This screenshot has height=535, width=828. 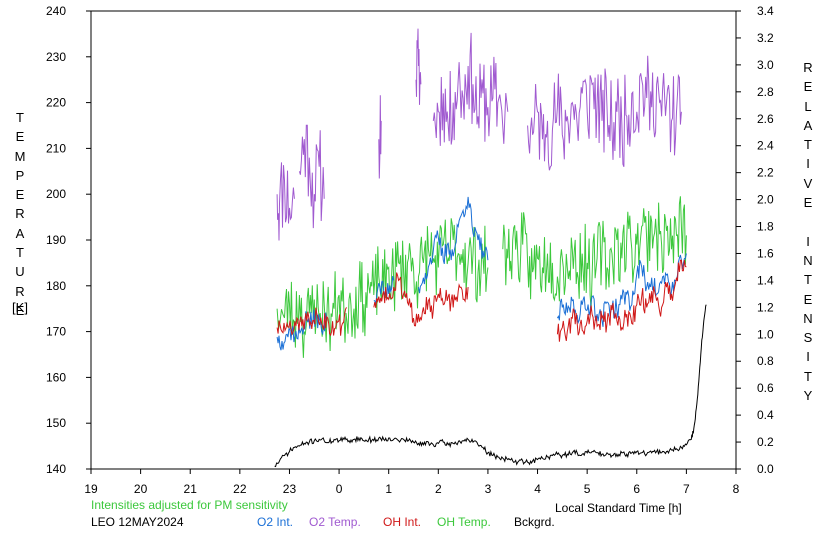 What do you see at coordinates (755, 38) in the screenshot?
I see `right-tick: 3.2` at bounding box center [755, 38].